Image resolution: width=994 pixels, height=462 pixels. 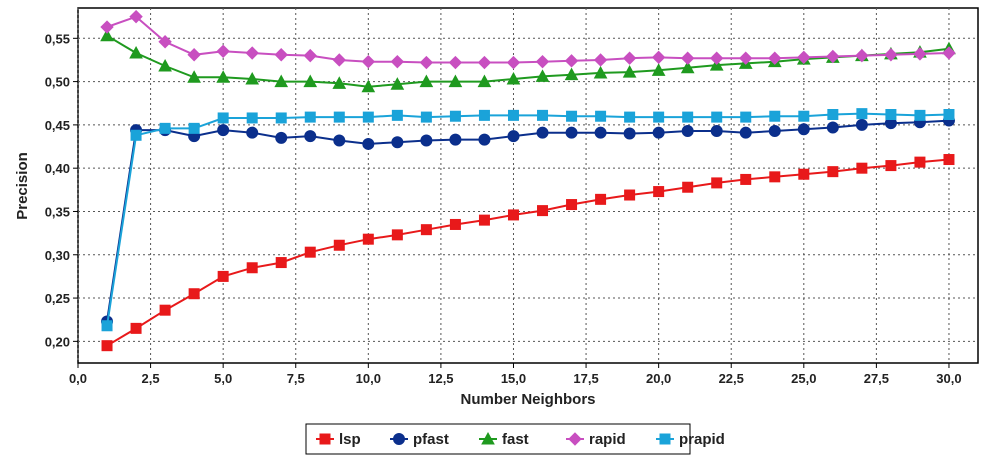 I want to click on y-axis-label: Precision, so click(x=22, y=186).